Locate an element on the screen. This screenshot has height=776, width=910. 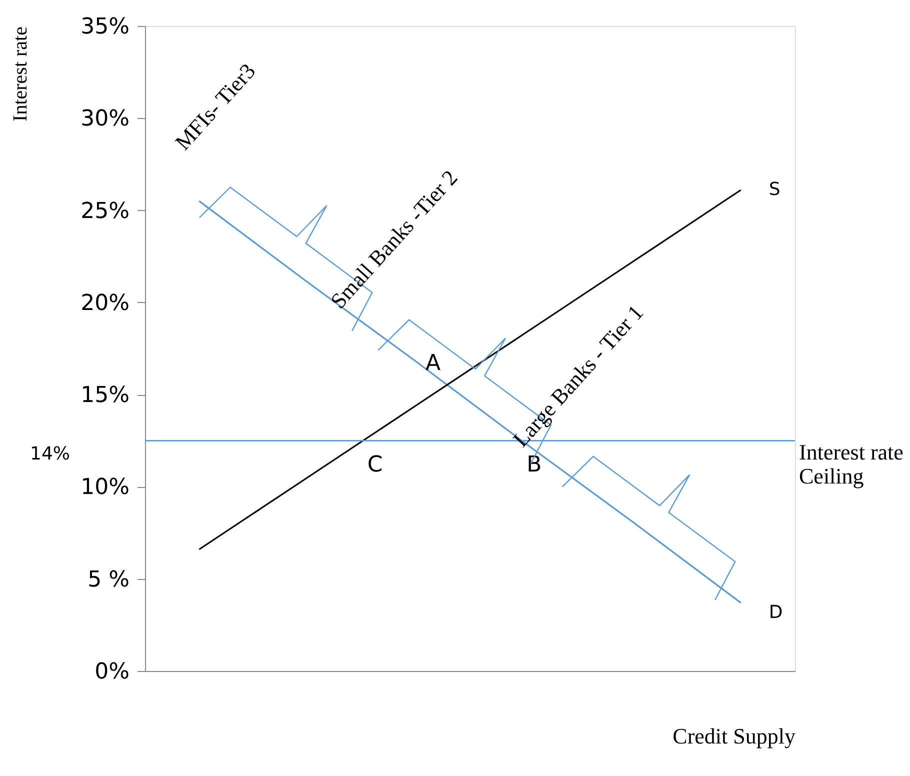
y-tick-label: 15% is located at coordinates (105, 395).